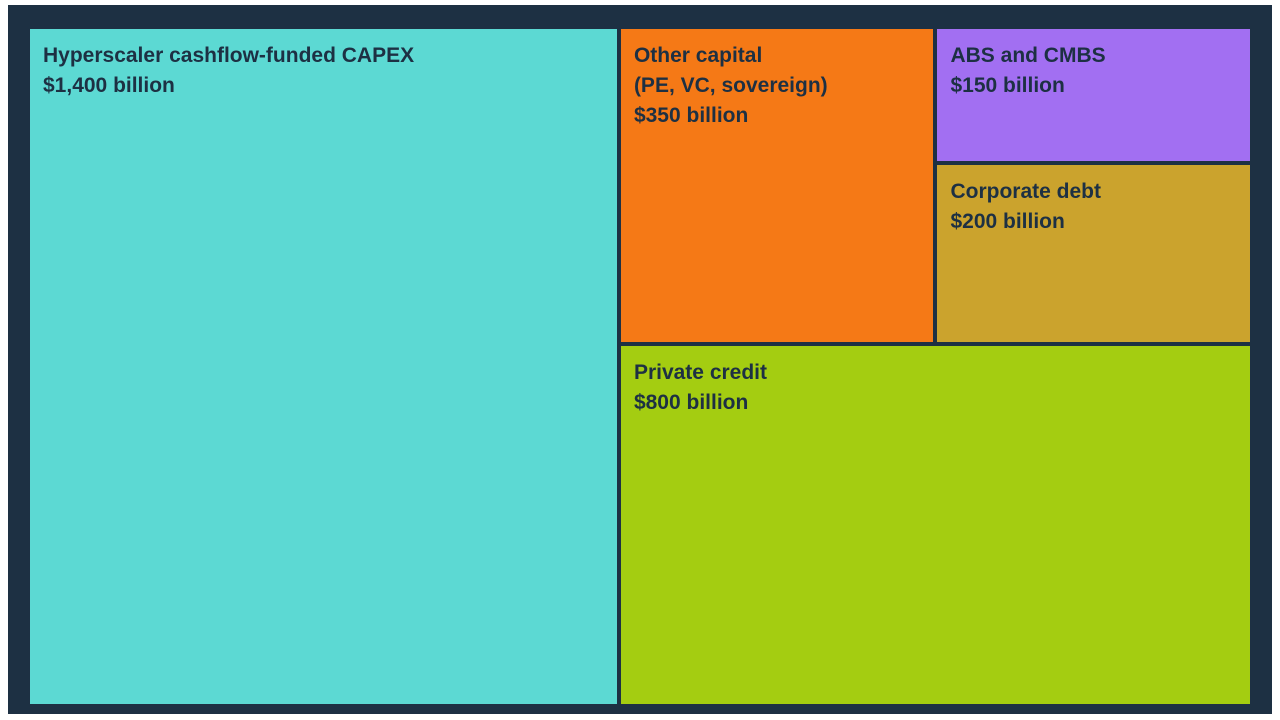 The height and width of the screenshot is (720, 1280). What do you see at coordinates (700, 372) in the screenshot?
I see `cell-title: Private credit` at bounding box center [700, 372].